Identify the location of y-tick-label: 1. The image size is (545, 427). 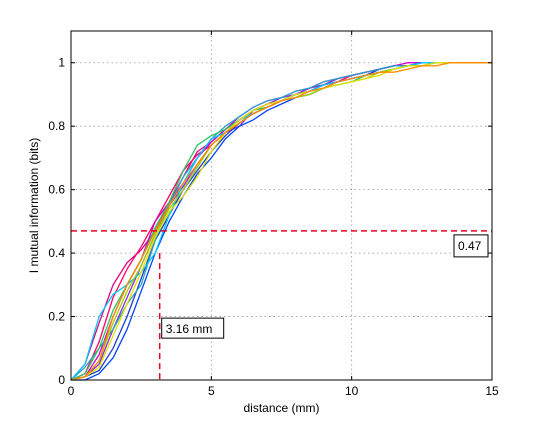
(61, 63).